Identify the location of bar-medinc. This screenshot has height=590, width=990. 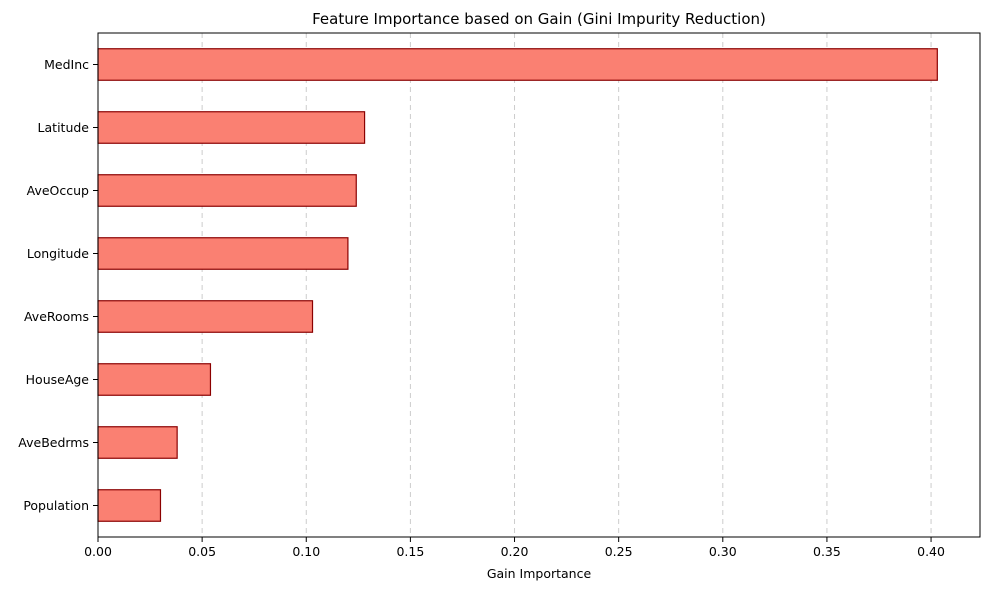
(517, 64).